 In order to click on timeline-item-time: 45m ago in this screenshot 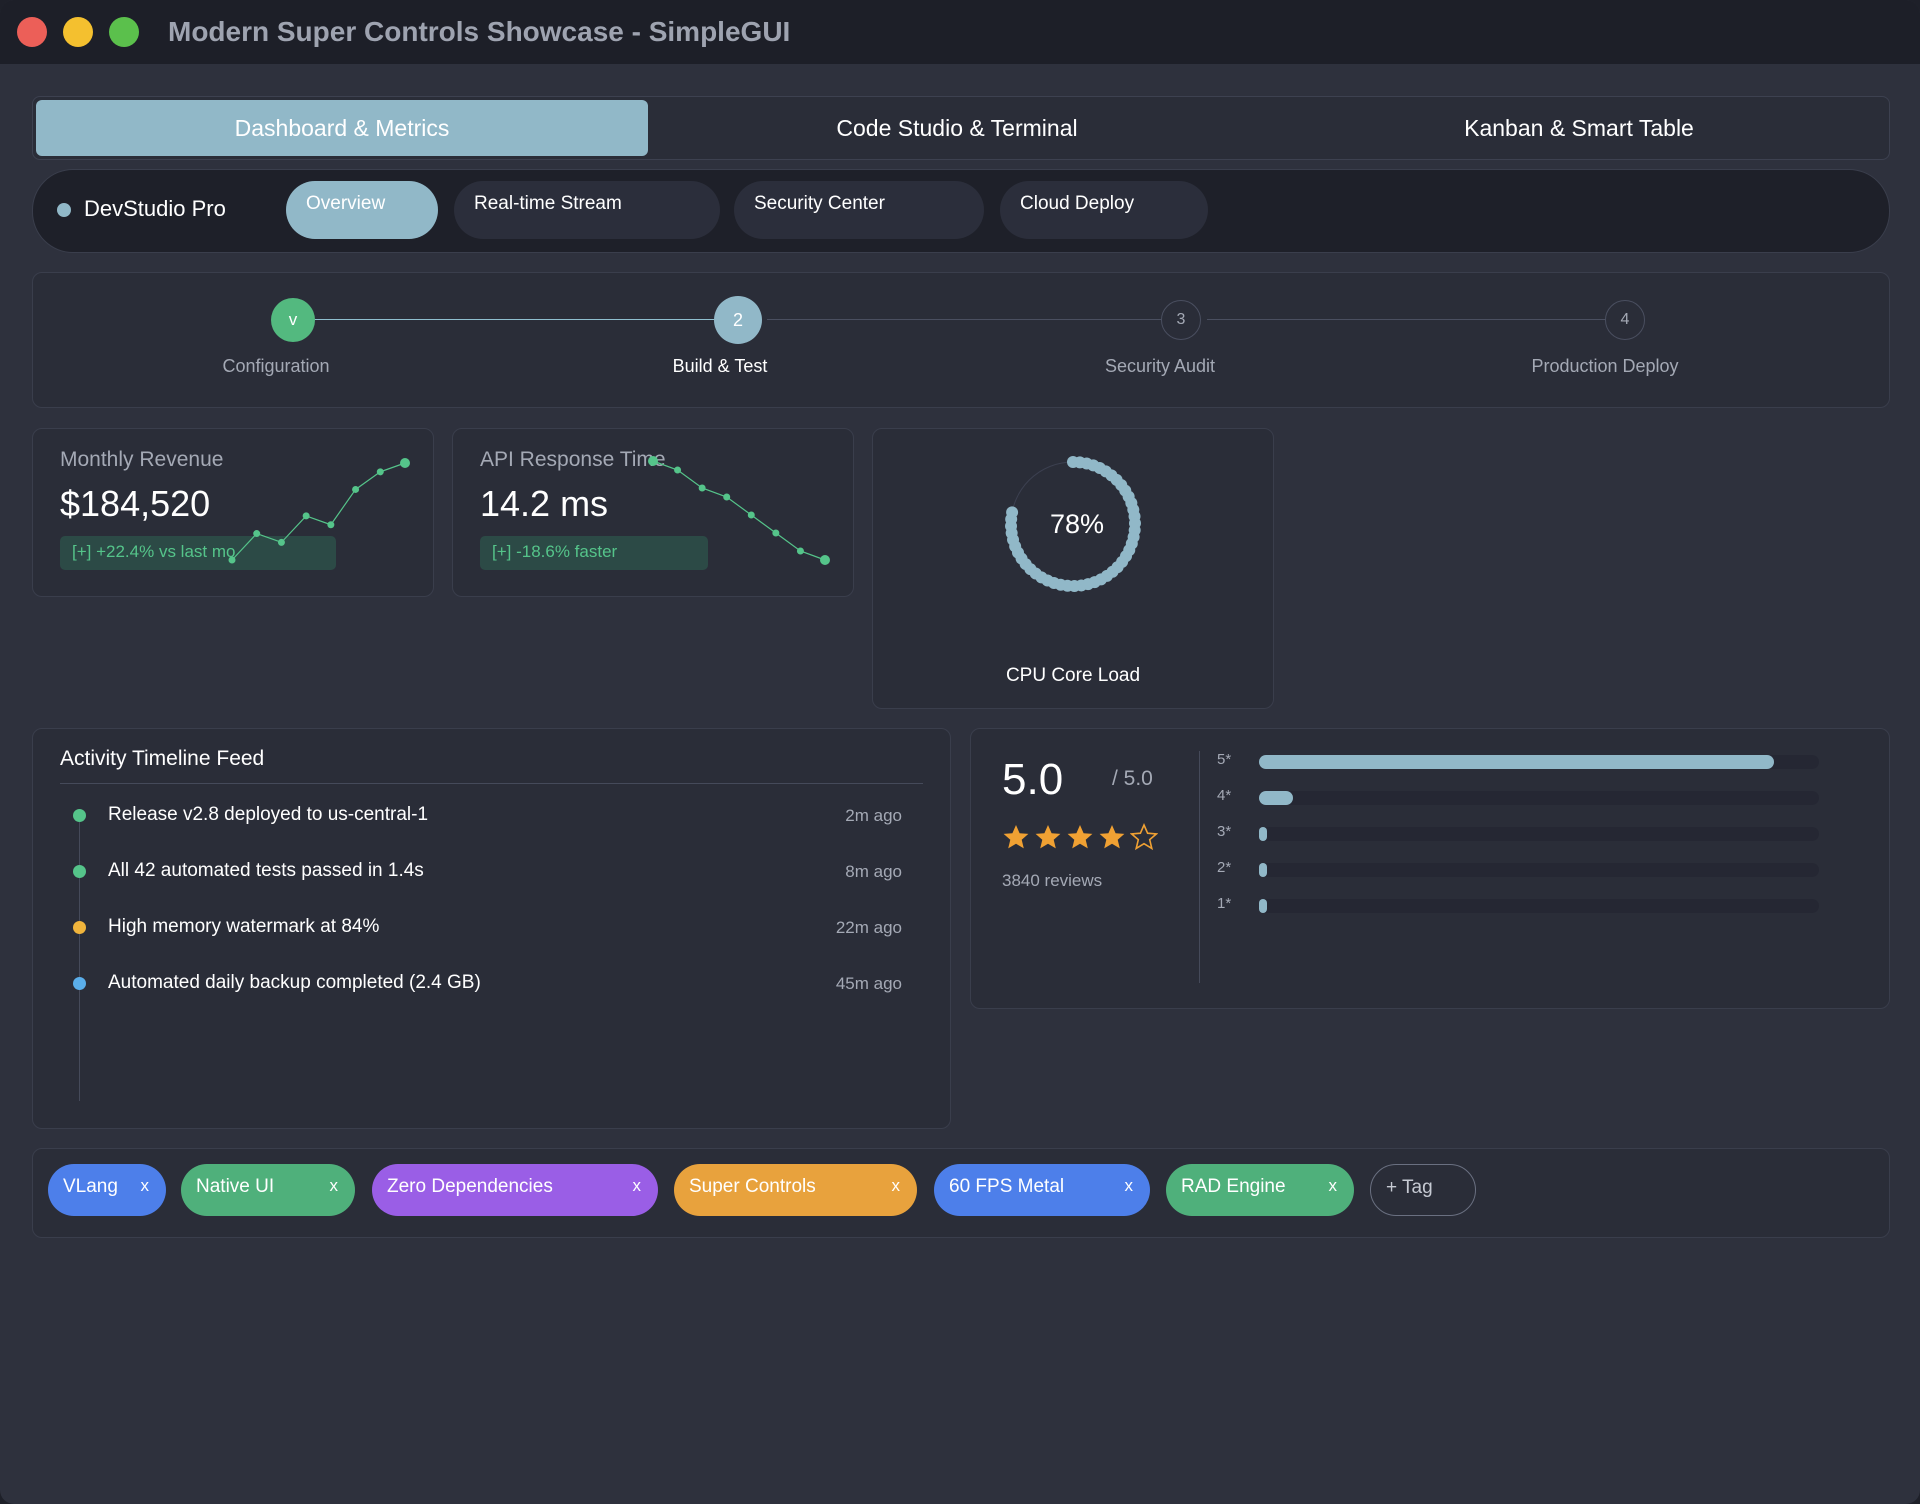, I will do `click(868, 983)`.